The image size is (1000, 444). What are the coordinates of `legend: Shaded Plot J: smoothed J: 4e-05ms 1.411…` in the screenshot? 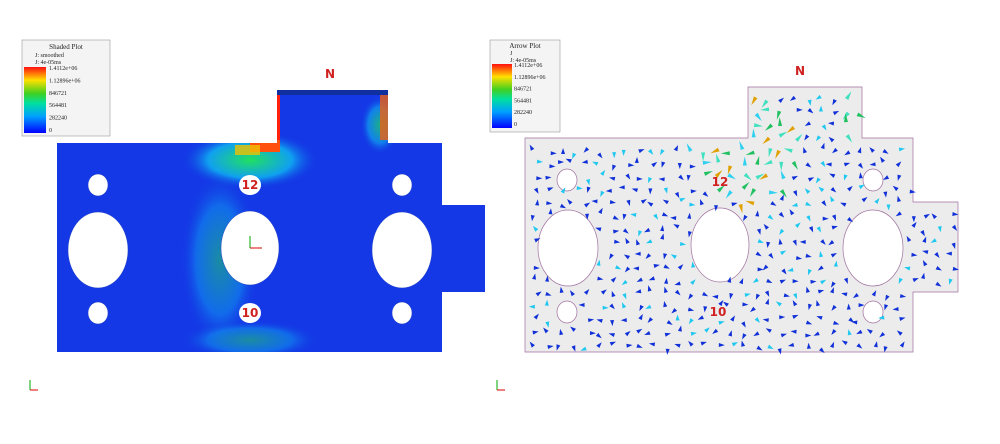 It's located at (66, 88).